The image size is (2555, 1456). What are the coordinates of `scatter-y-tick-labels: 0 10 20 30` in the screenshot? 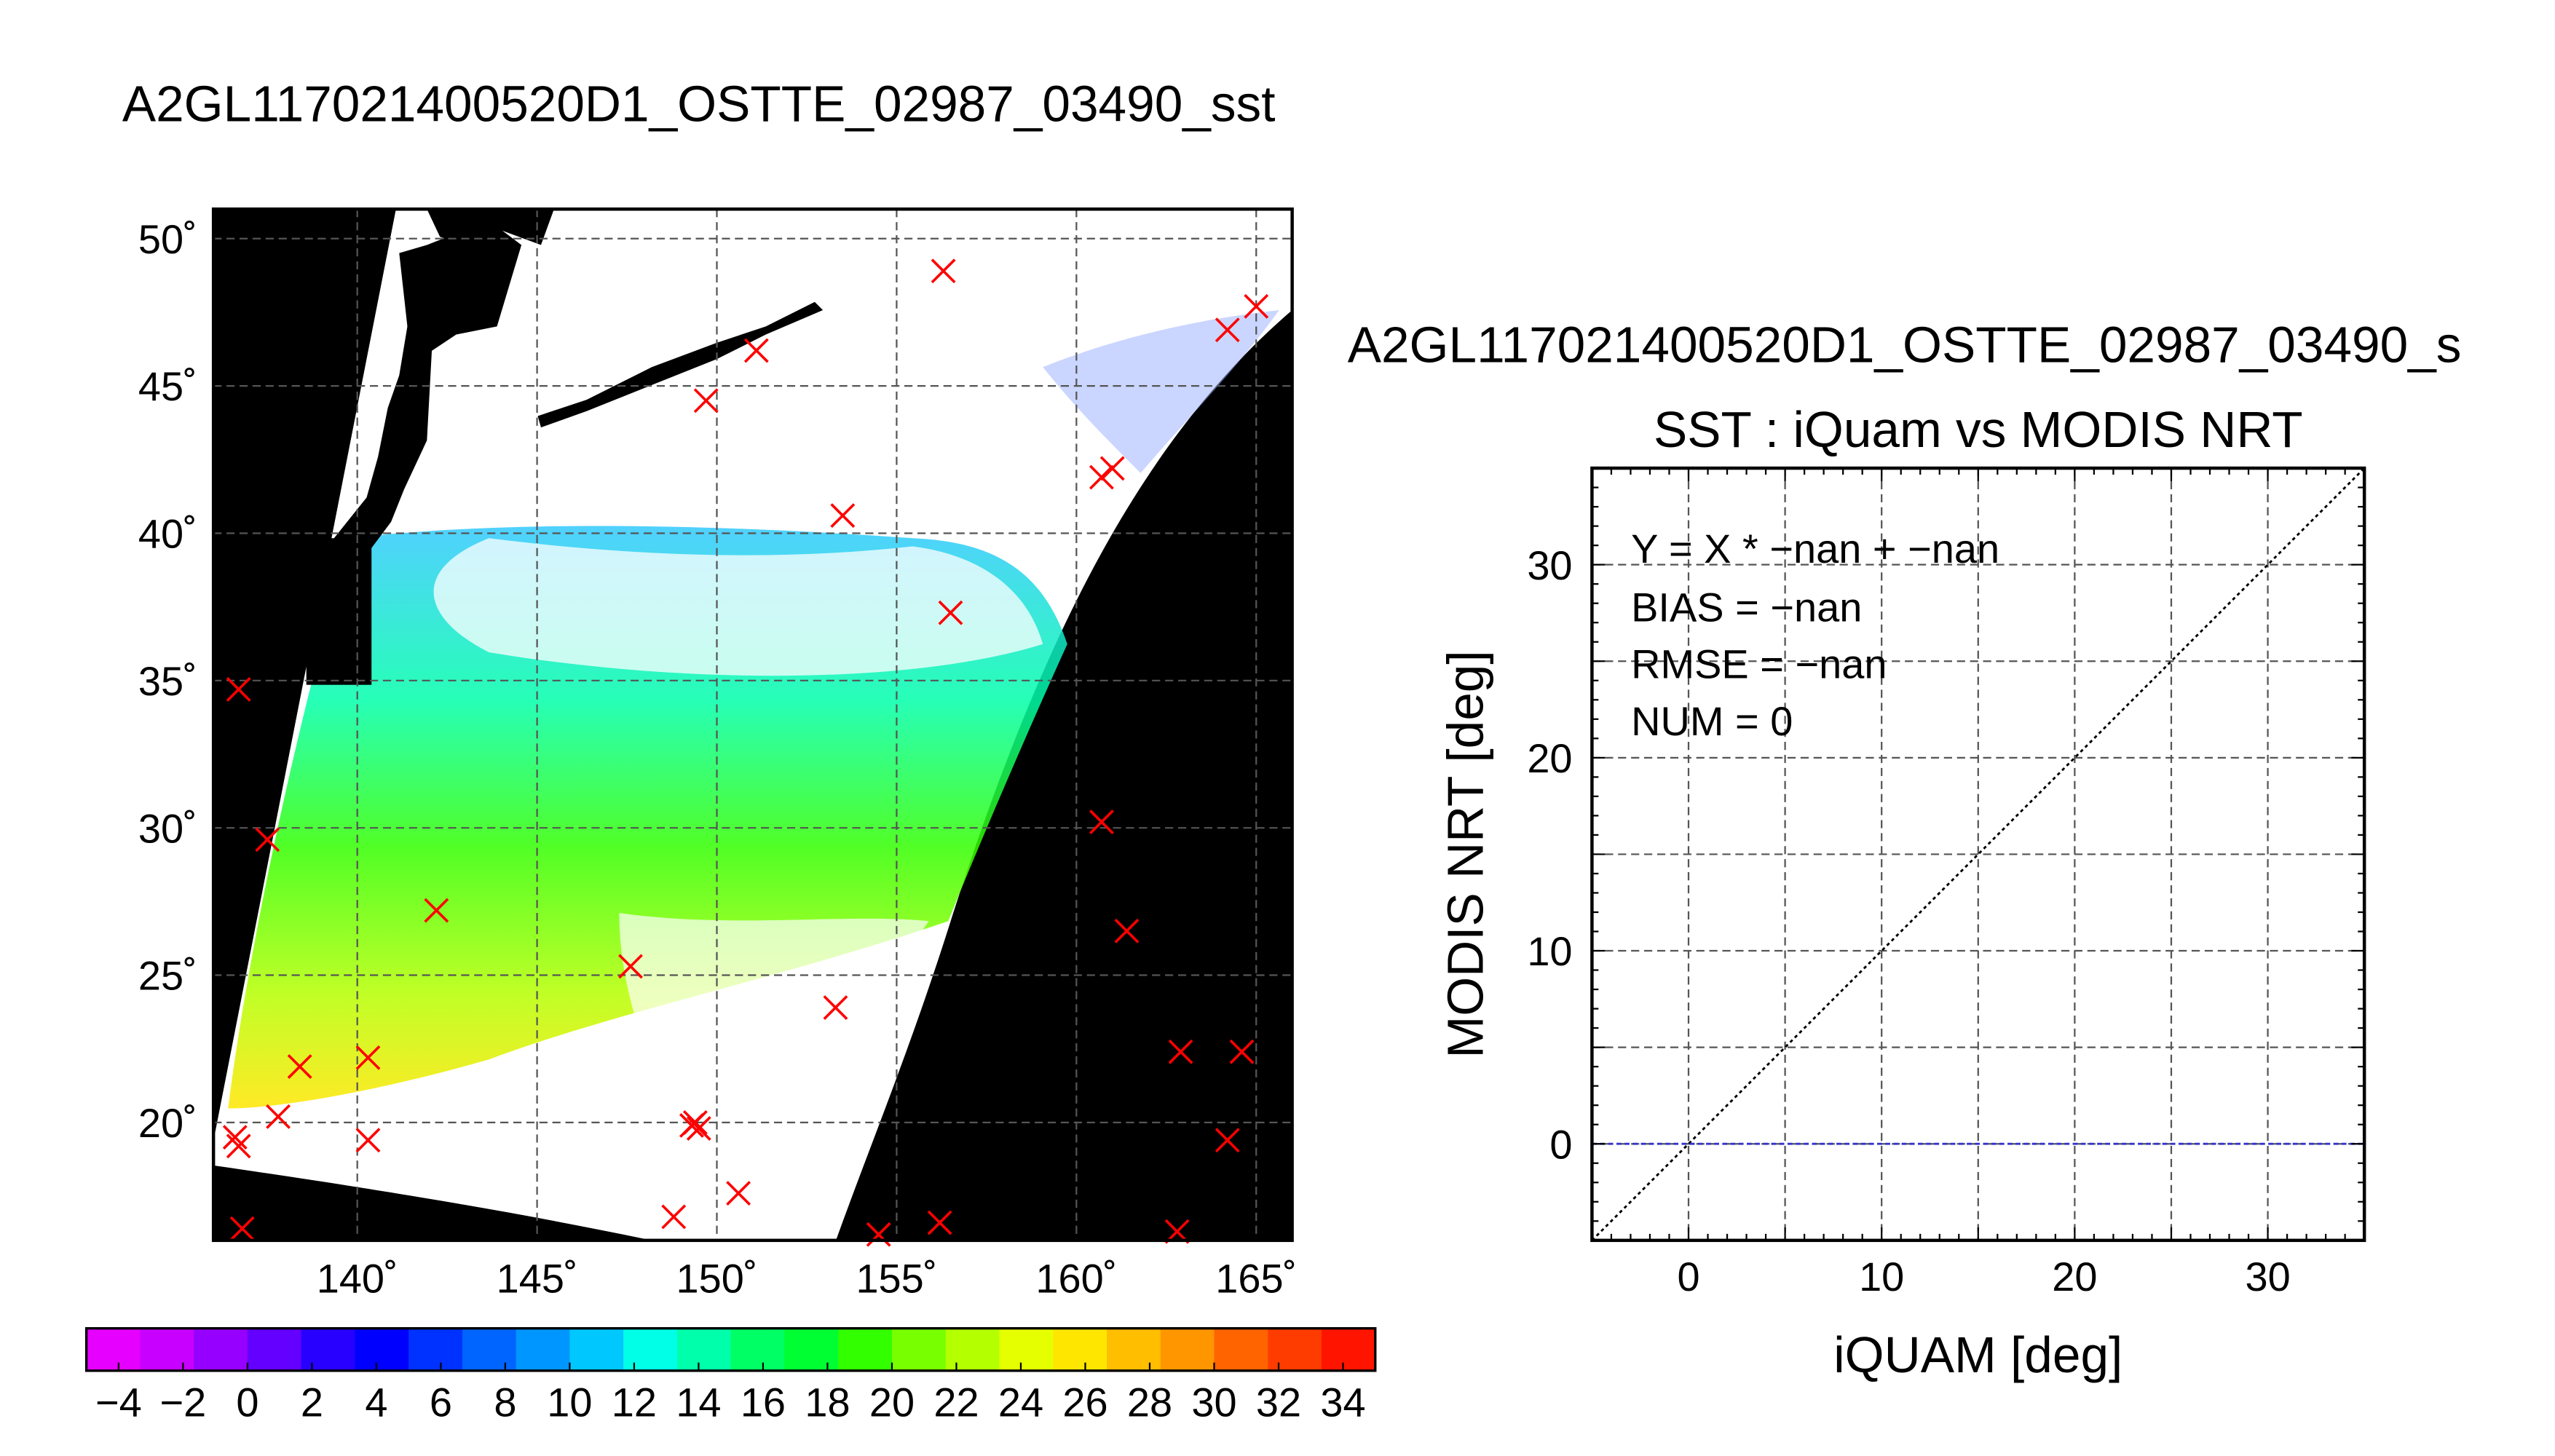 It's located at (1549, 855).